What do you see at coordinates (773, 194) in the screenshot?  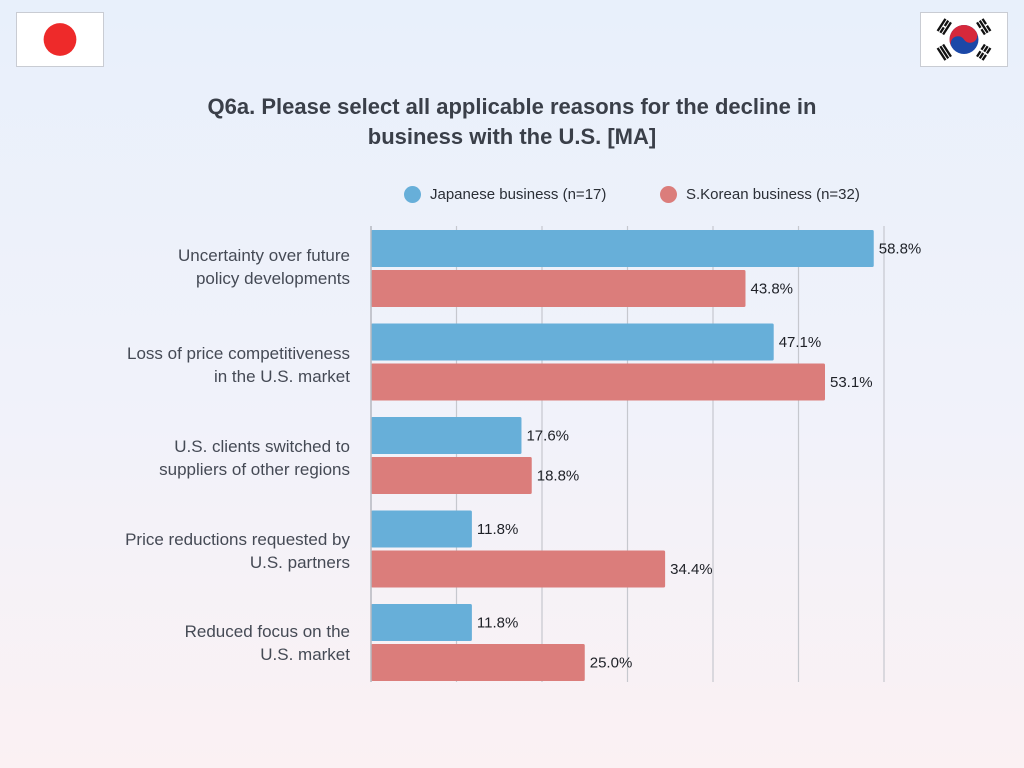 I see `legend-label-korean: S.Korean business (n=32)` at bounding box center [773, 194].